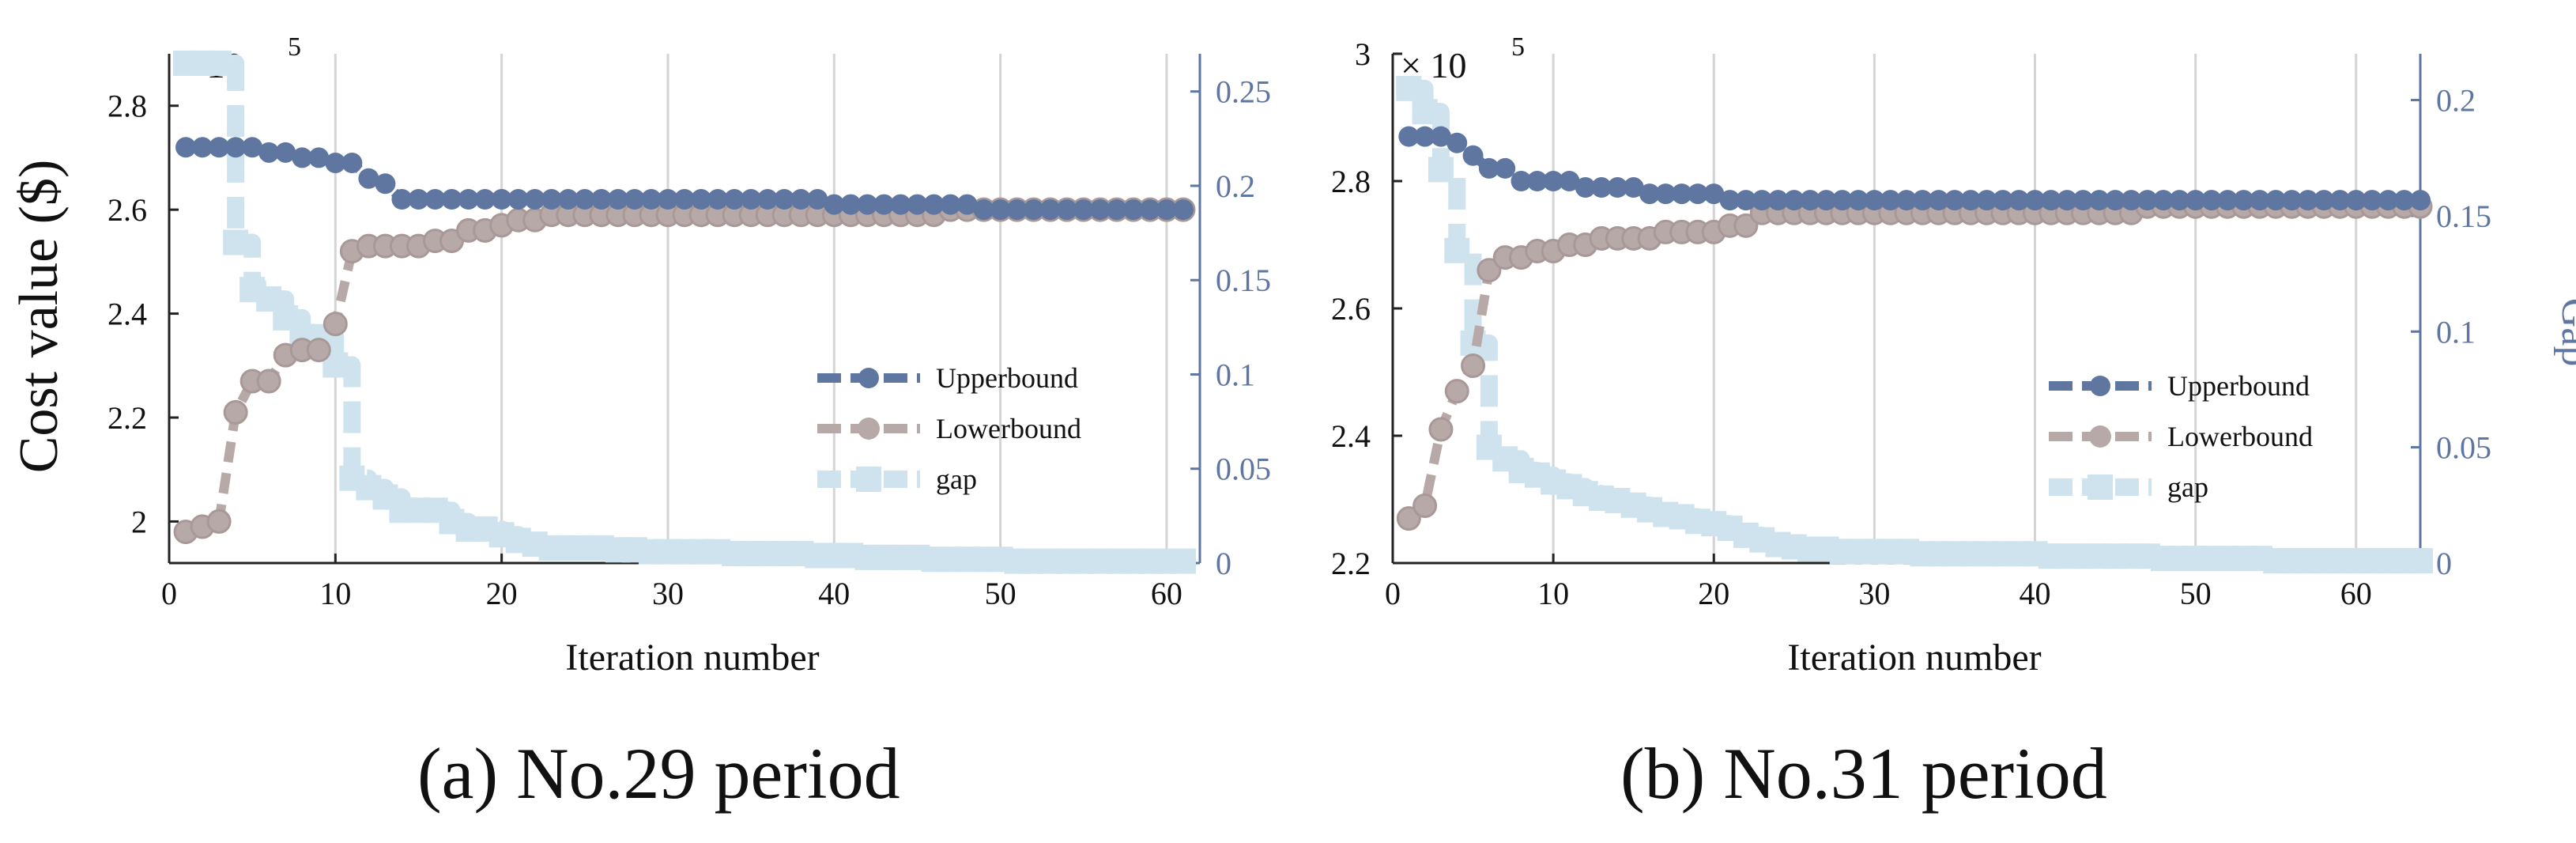  Describe the element at coordinates (2564, 332) in the screenshot. I see `y2-axis-title: Gap` at that location.